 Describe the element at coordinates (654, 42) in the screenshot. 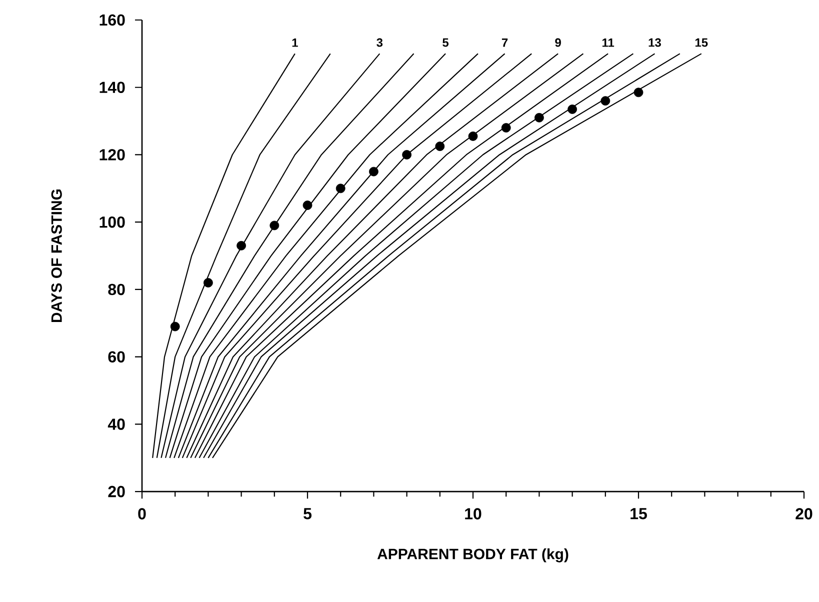

I see `series-label: 13` at that location.